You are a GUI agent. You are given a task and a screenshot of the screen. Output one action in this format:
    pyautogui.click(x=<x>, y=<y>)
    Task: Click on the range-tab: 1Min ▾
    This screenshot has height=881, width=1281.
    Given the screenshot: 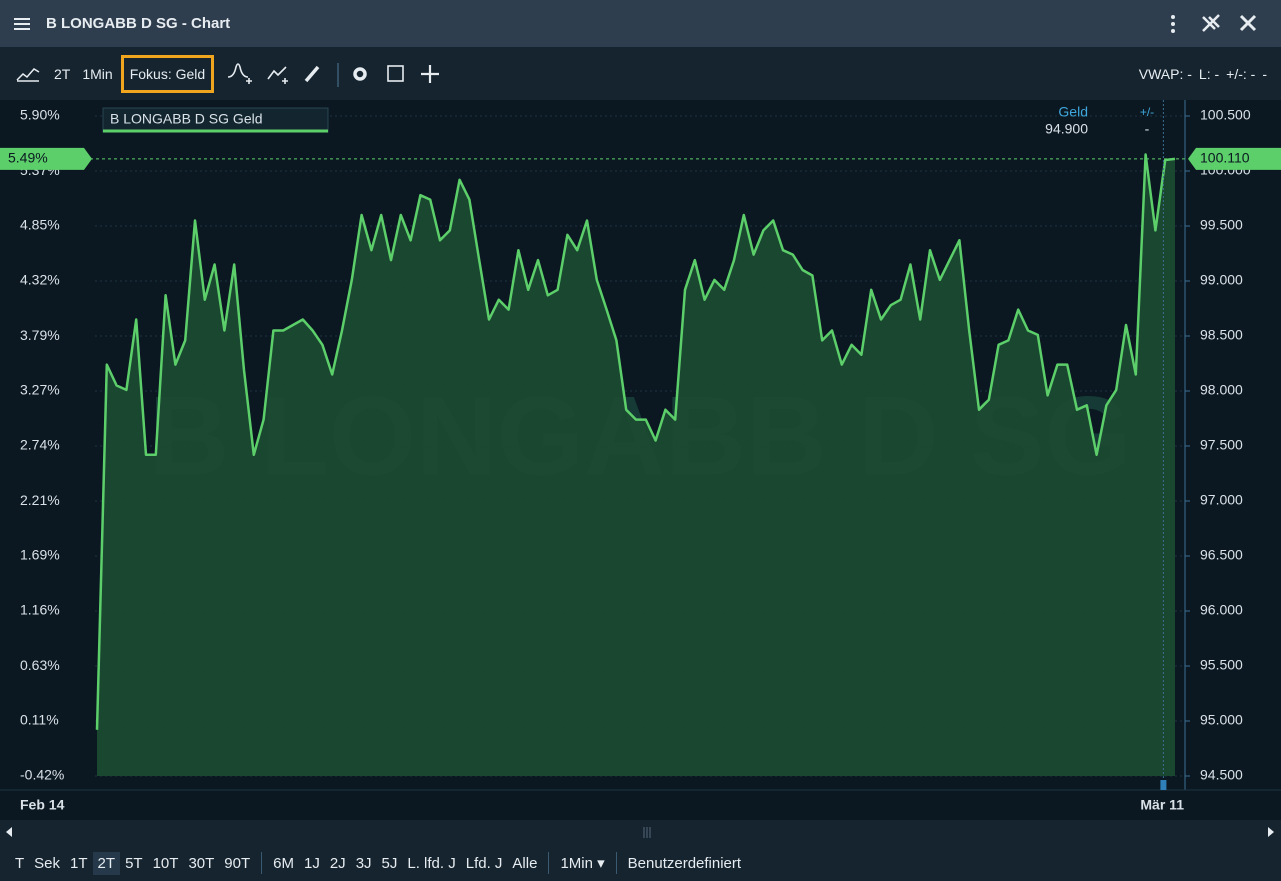 What is the action you would take?
    pyautogui.click(x=582, y=863)
    